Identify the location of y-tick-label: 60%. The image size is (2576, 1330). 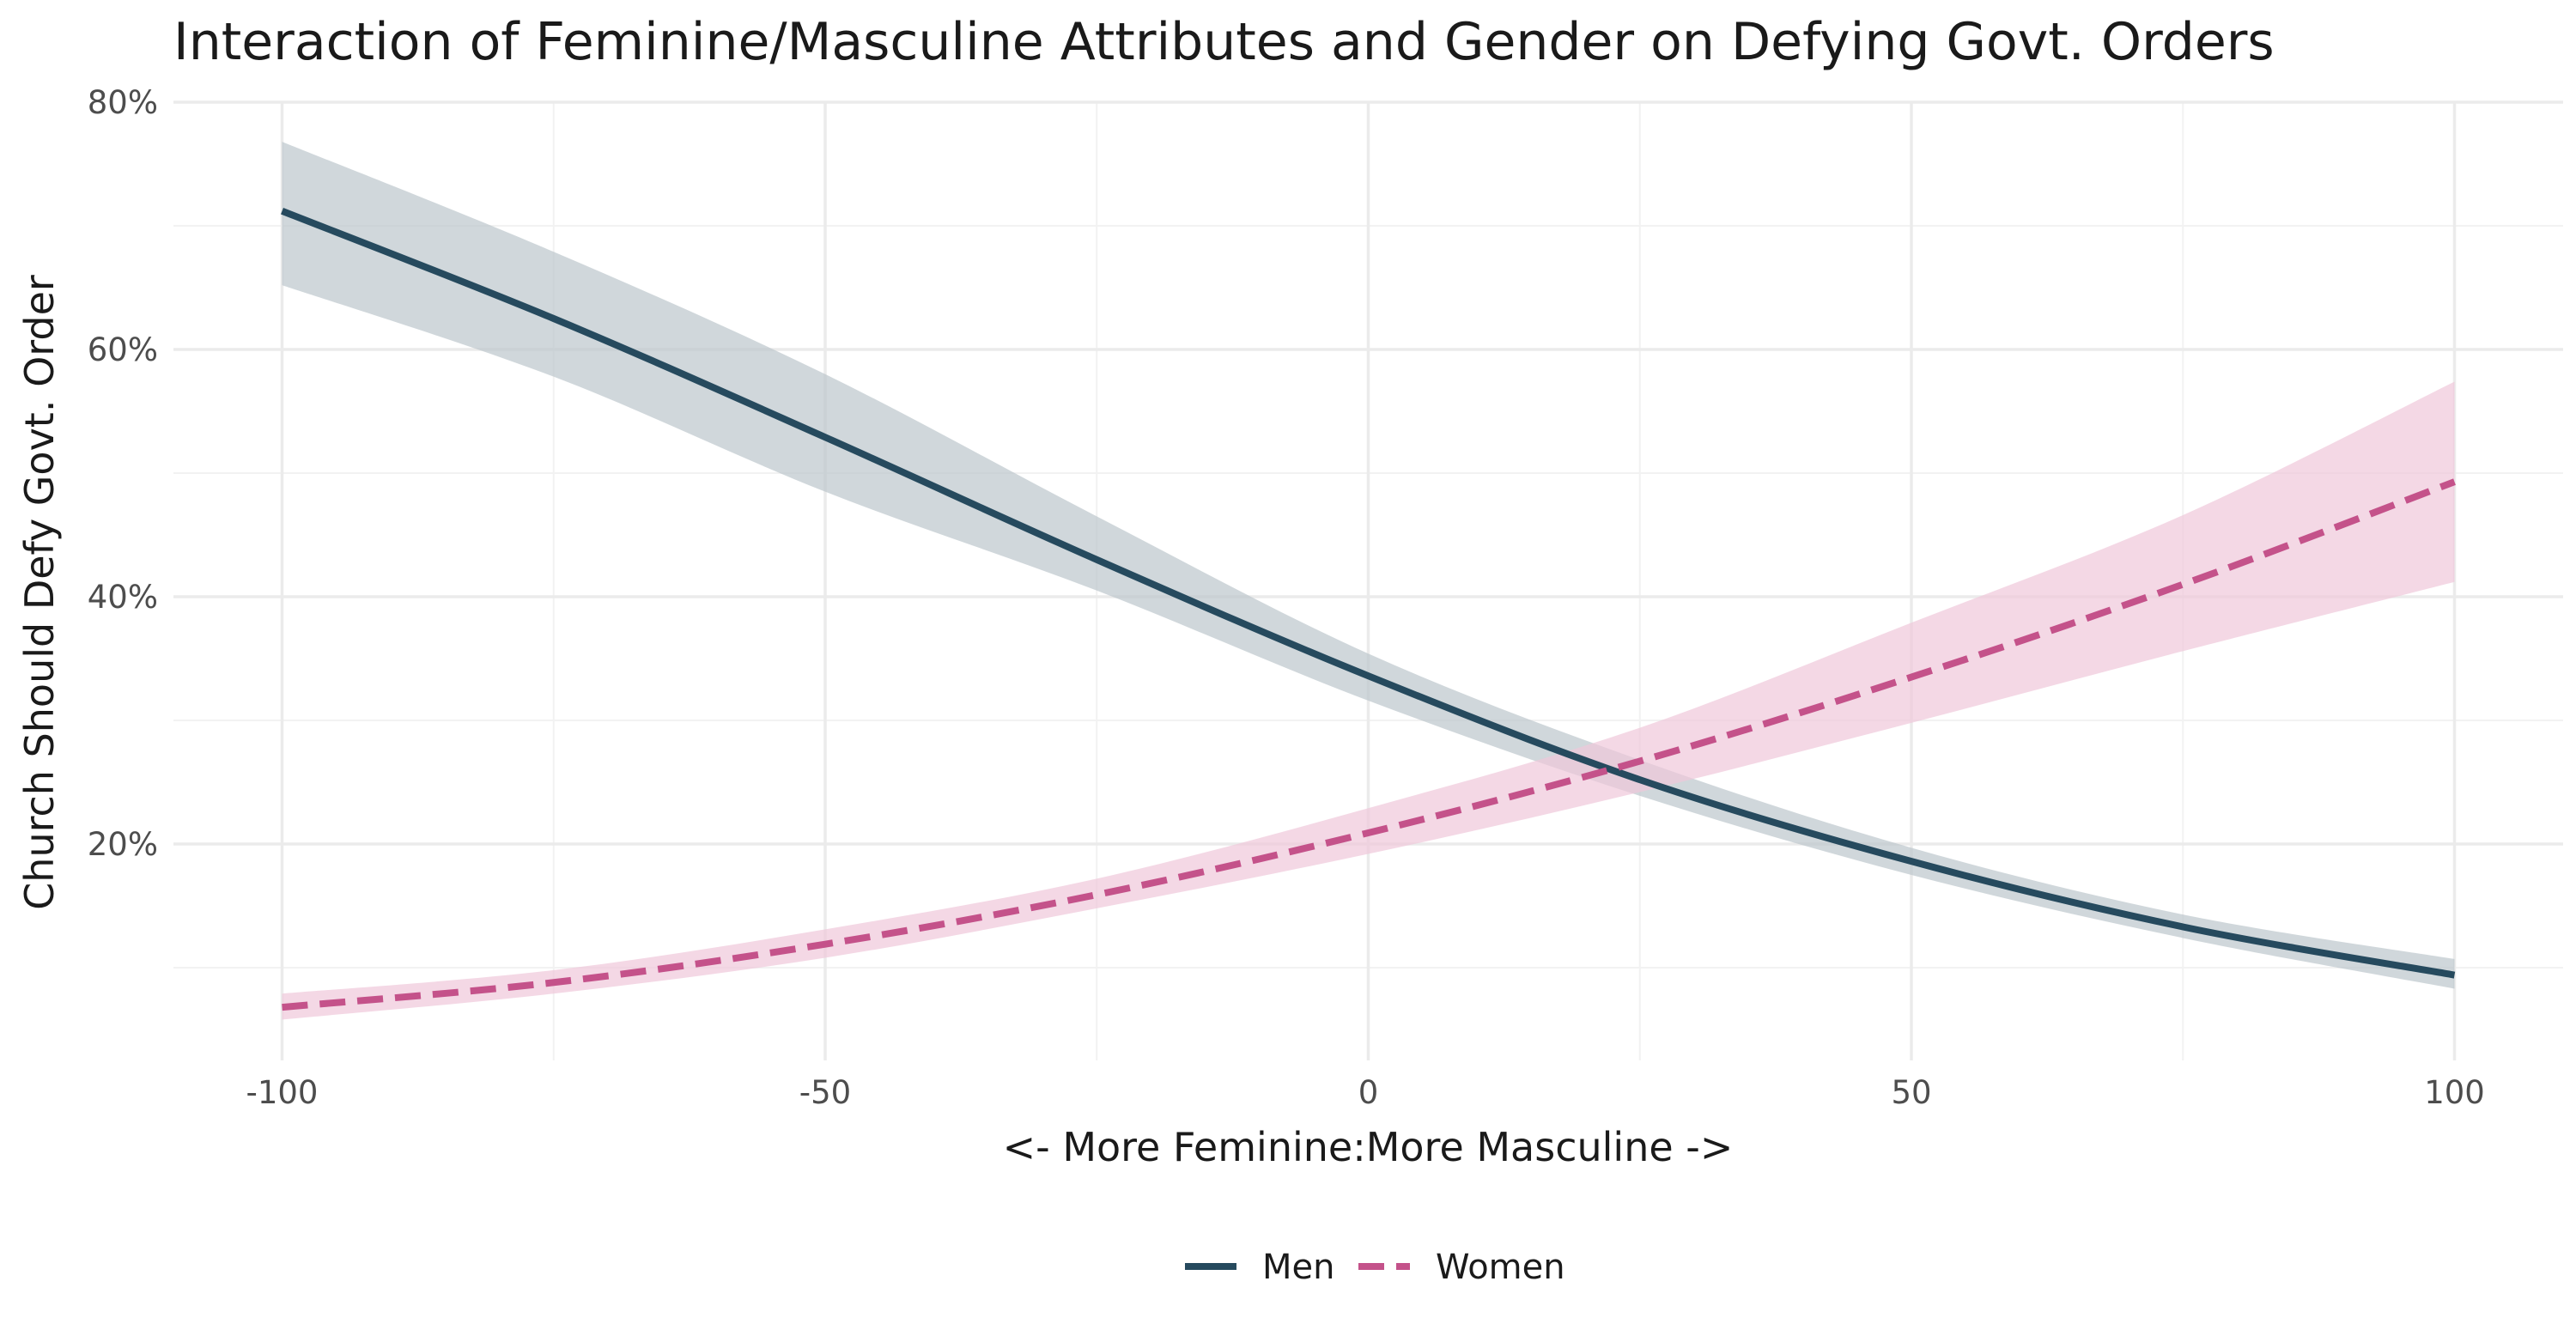
(123, 349).